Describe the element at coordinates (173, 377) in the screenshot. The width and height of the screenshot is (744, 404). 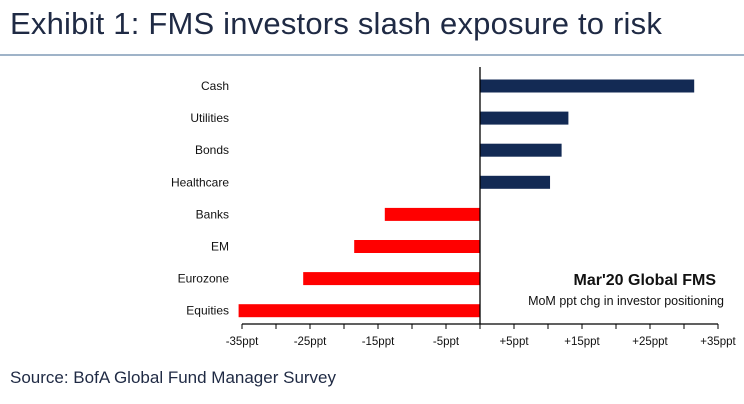
I see `source-note: Source: BofA Global Fund Manager Survey` at that location.